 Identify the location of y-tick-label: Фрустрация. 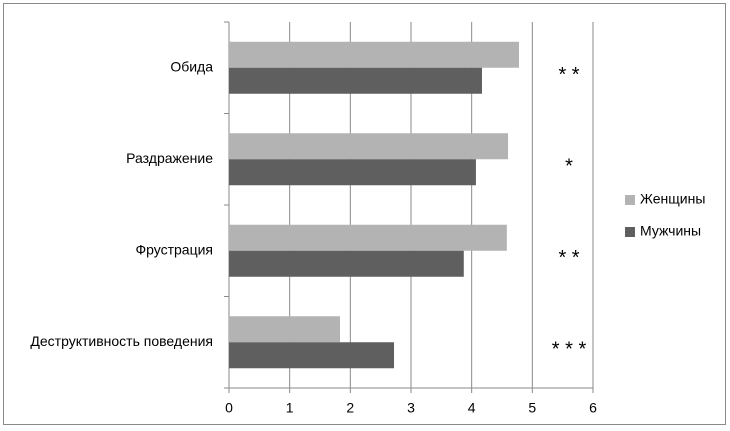
(174, 249).